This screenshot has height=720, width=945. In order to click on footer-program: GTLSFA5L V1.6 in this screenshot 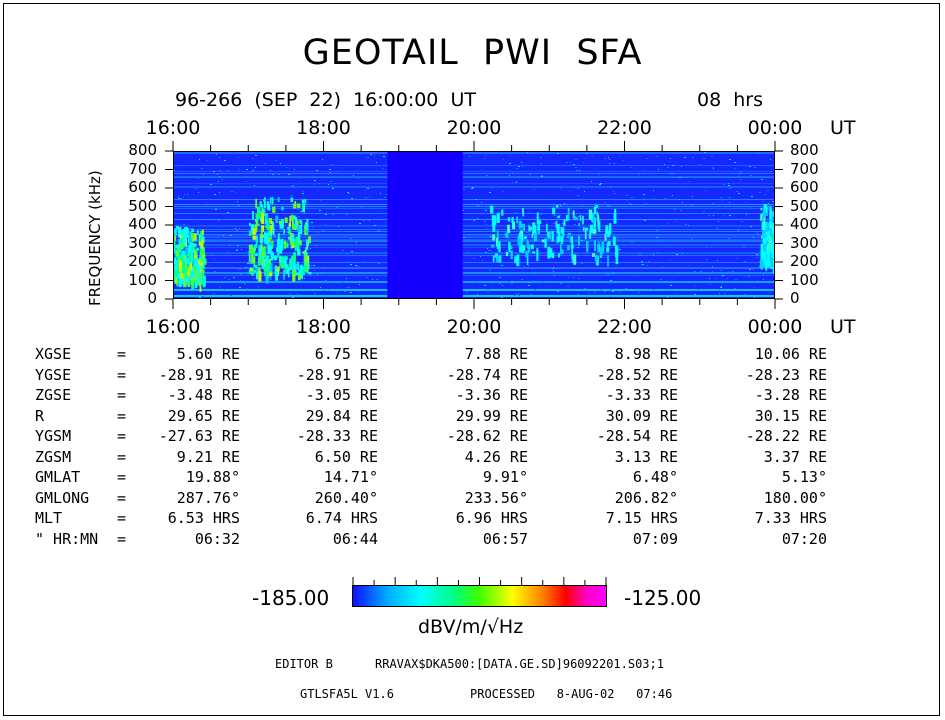, I will do `click(347, 694)`.